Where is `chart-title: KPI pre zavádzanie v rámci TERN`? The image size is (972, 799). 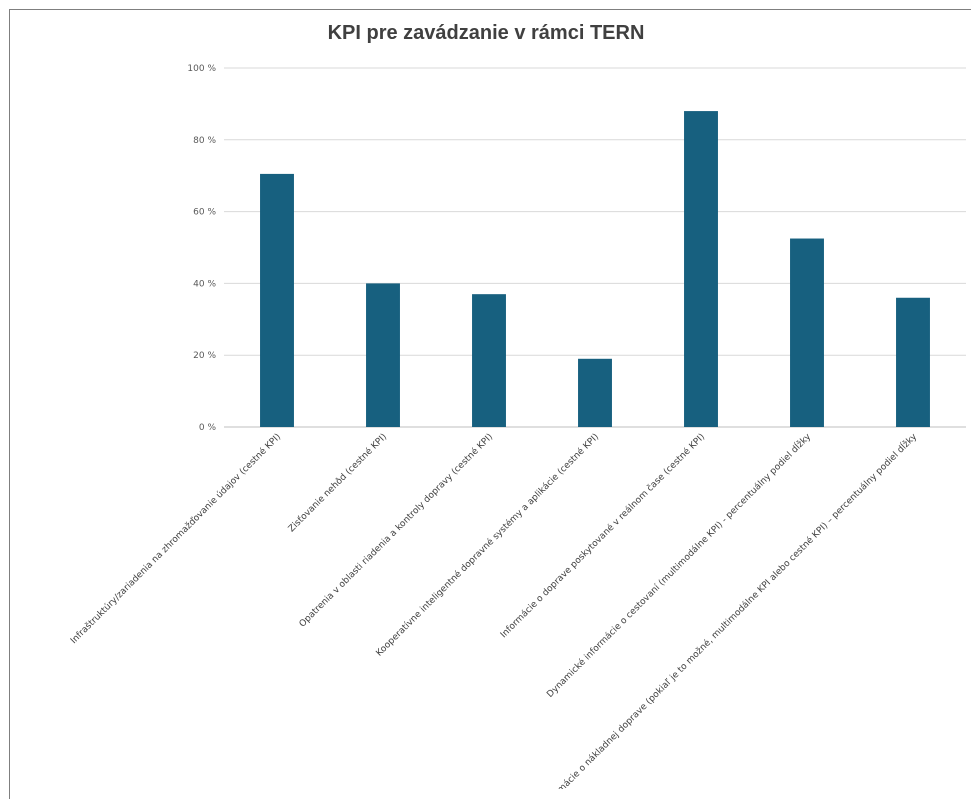
chart-title: KPI pre zavádzanie v rámci TERN is located at coordinates (486, 33).